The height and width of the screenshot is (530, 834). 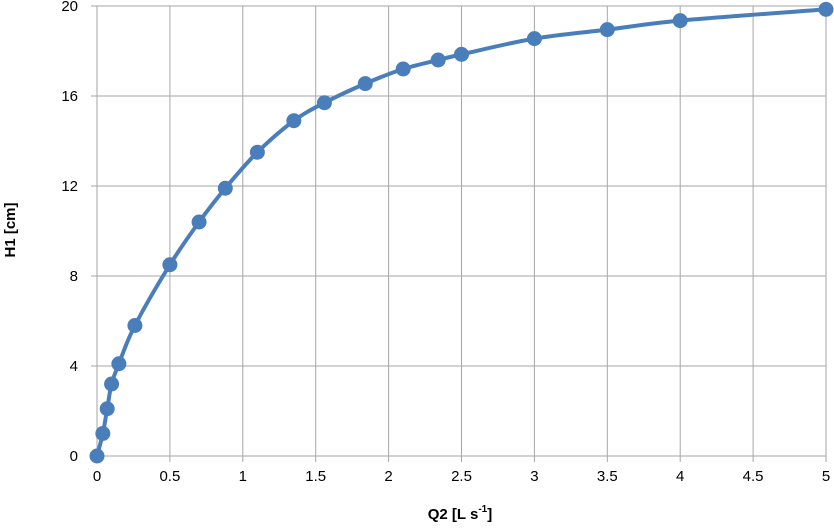 What do you see at coordinates (453, 514) in the screenshot?
I see `x-axis-title-main: Q2 [L s` at bounding box center [453, 514].